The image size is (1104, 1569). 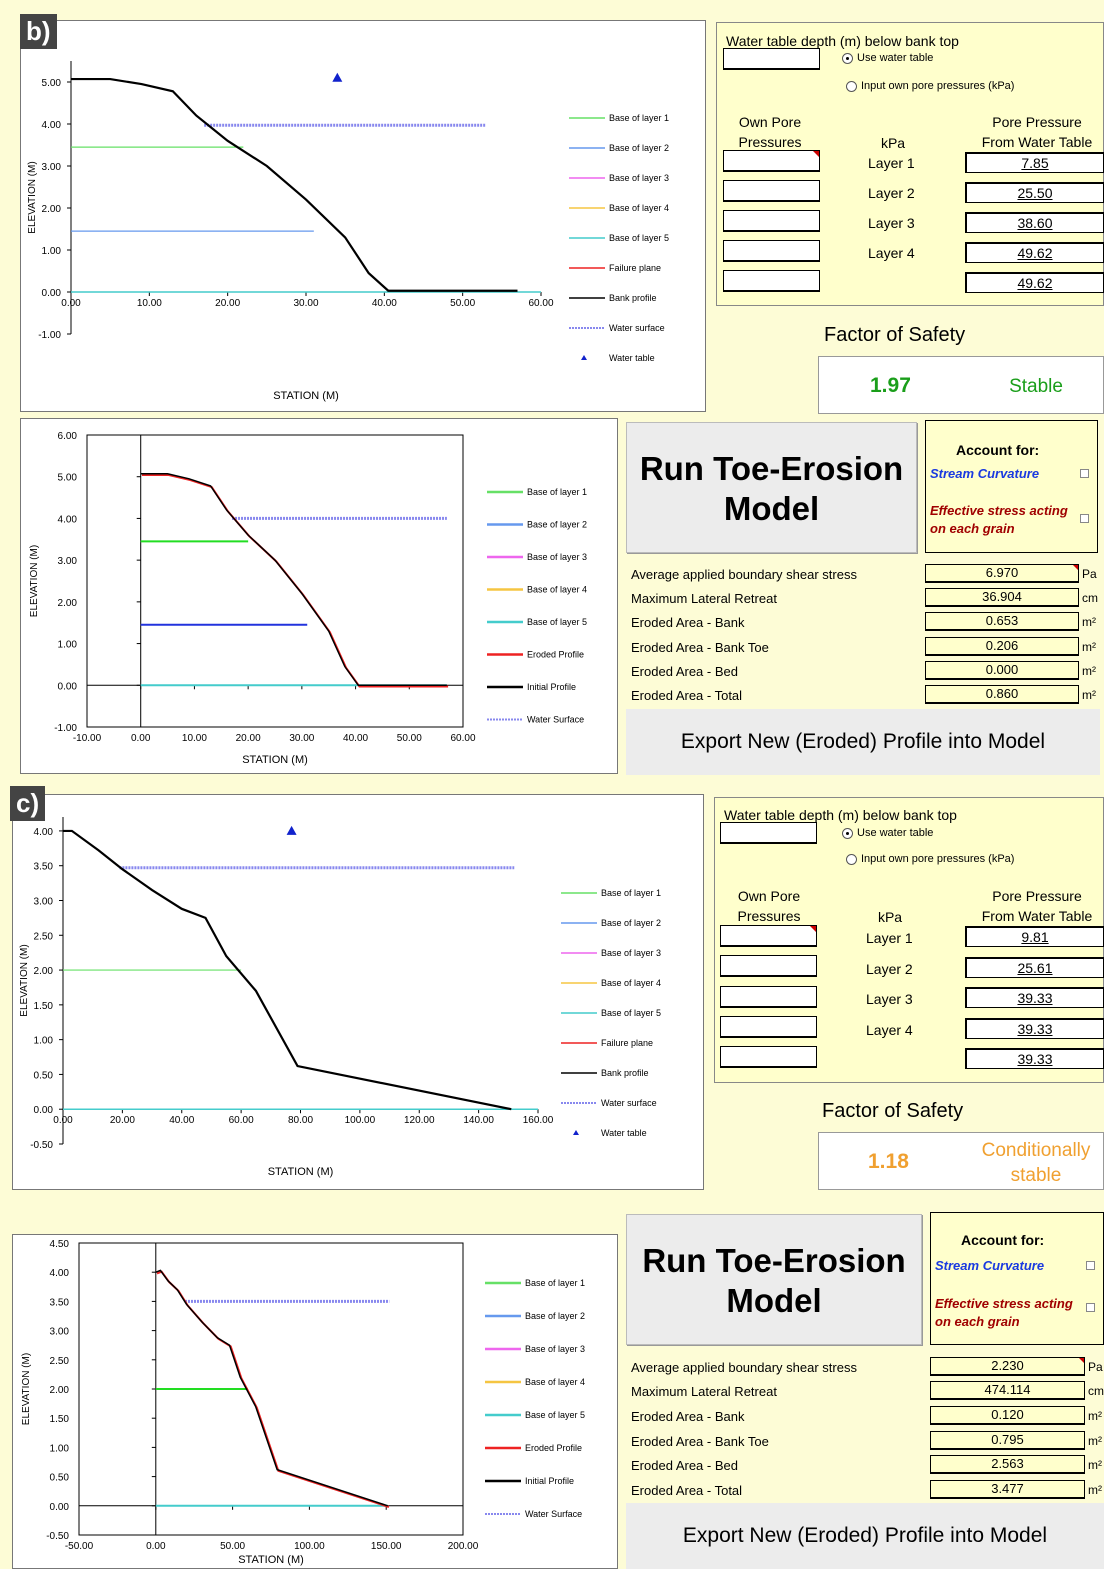 What do you see at coordinates (1034, 967) in the screenshot?
I see `c-pore-value-2: 25.61` at bounding box center [1034, 967].